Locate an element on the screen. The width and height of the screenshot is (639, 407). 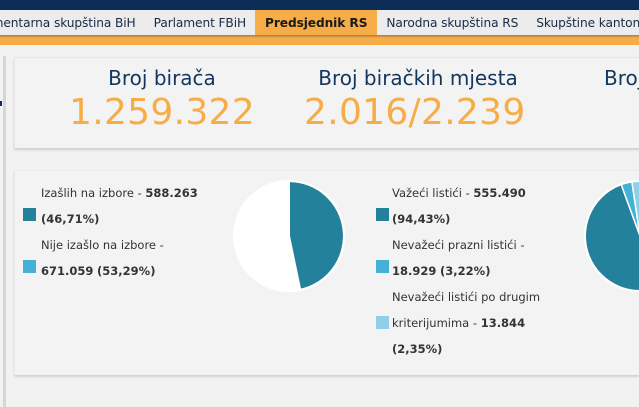
legend-item-turnout: Izašlih na izbore - 588.263 (46,71%) is located at coordinates (122, 206).